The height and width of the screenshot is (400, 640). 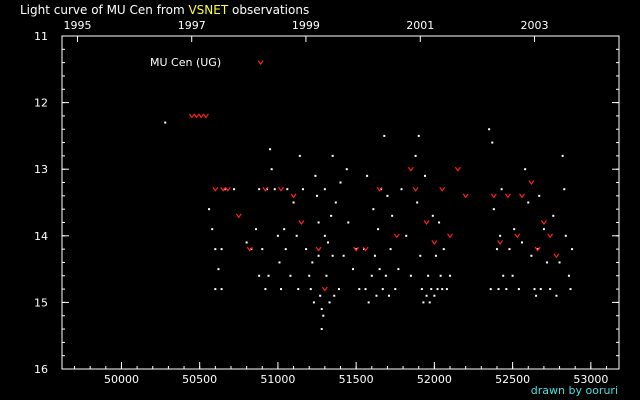 I want to click on x-tick-label: 52000, so click(x=434, y=379).